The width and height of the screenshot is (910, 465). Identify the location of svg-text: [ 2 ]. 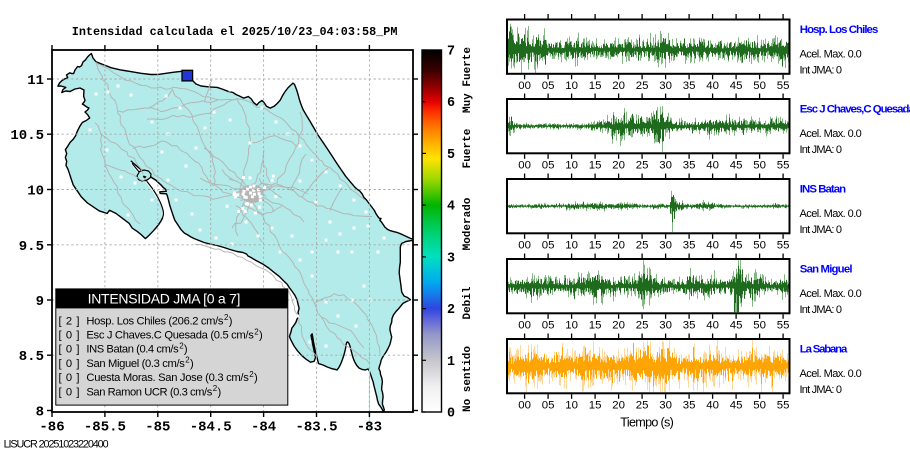
(69, 321).